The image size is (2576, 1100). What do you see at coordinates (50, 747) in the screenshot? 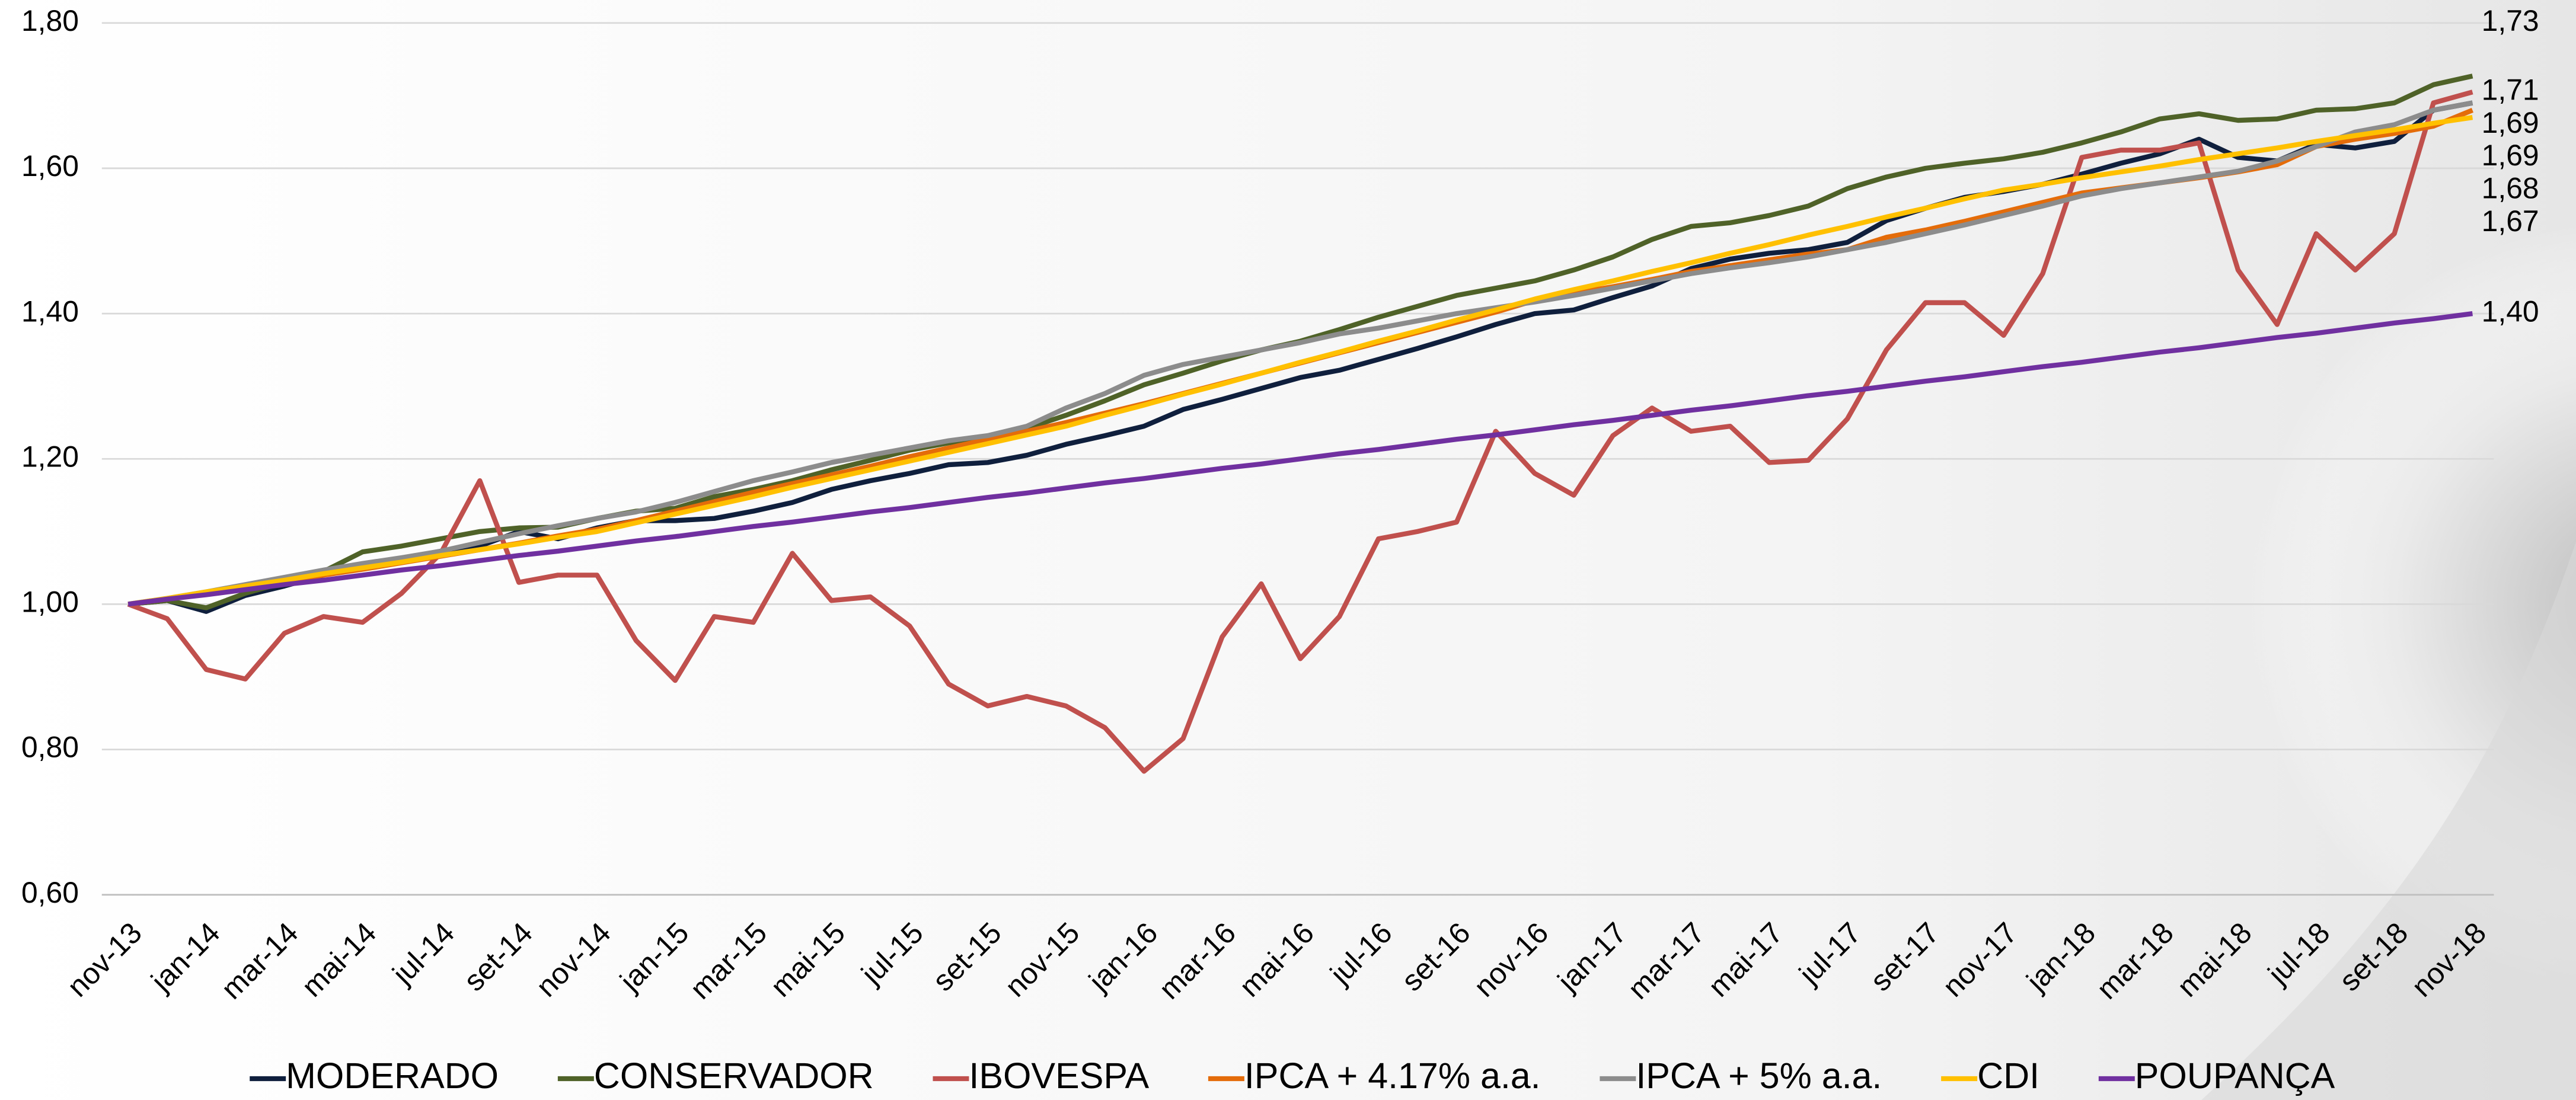
I see `y-tick-label: 0,80` at bounding box center [50, 747].